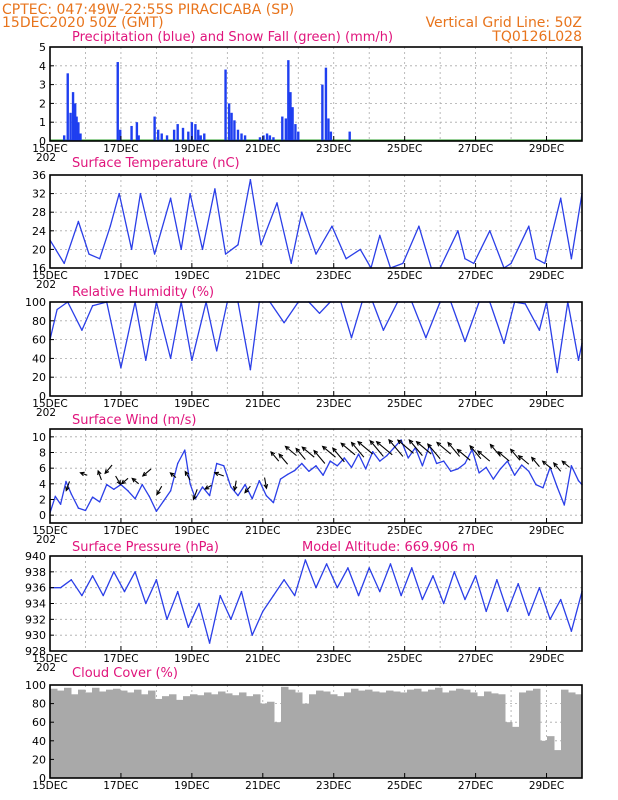 The height and width of the screenshot is (800, 618). I want to click on humidity-xtick-label: 27DEC, so click(475, 404).